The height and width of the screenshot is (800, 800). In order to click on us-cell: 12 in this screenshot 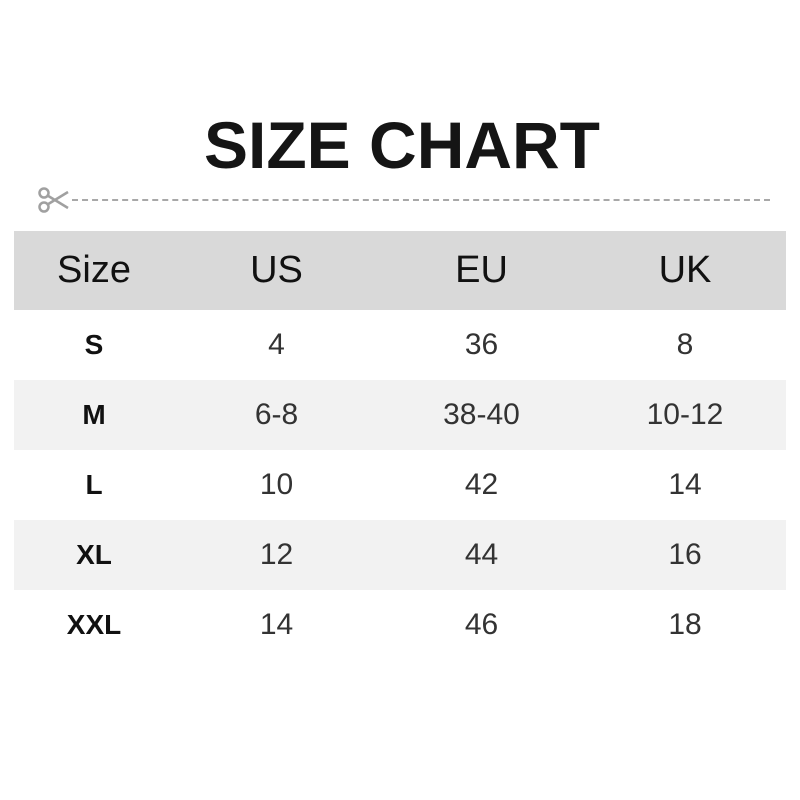, I will do `click(276, 555)`.